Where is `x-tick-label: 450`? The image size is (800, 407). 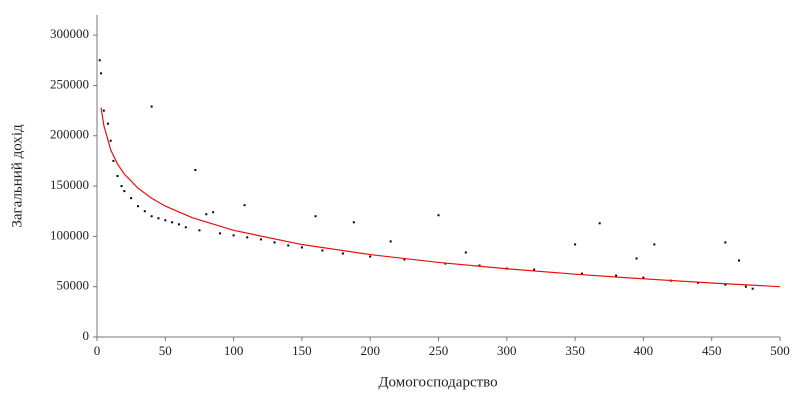
x-tick-label: 450 is located at coordinates (712, 350).